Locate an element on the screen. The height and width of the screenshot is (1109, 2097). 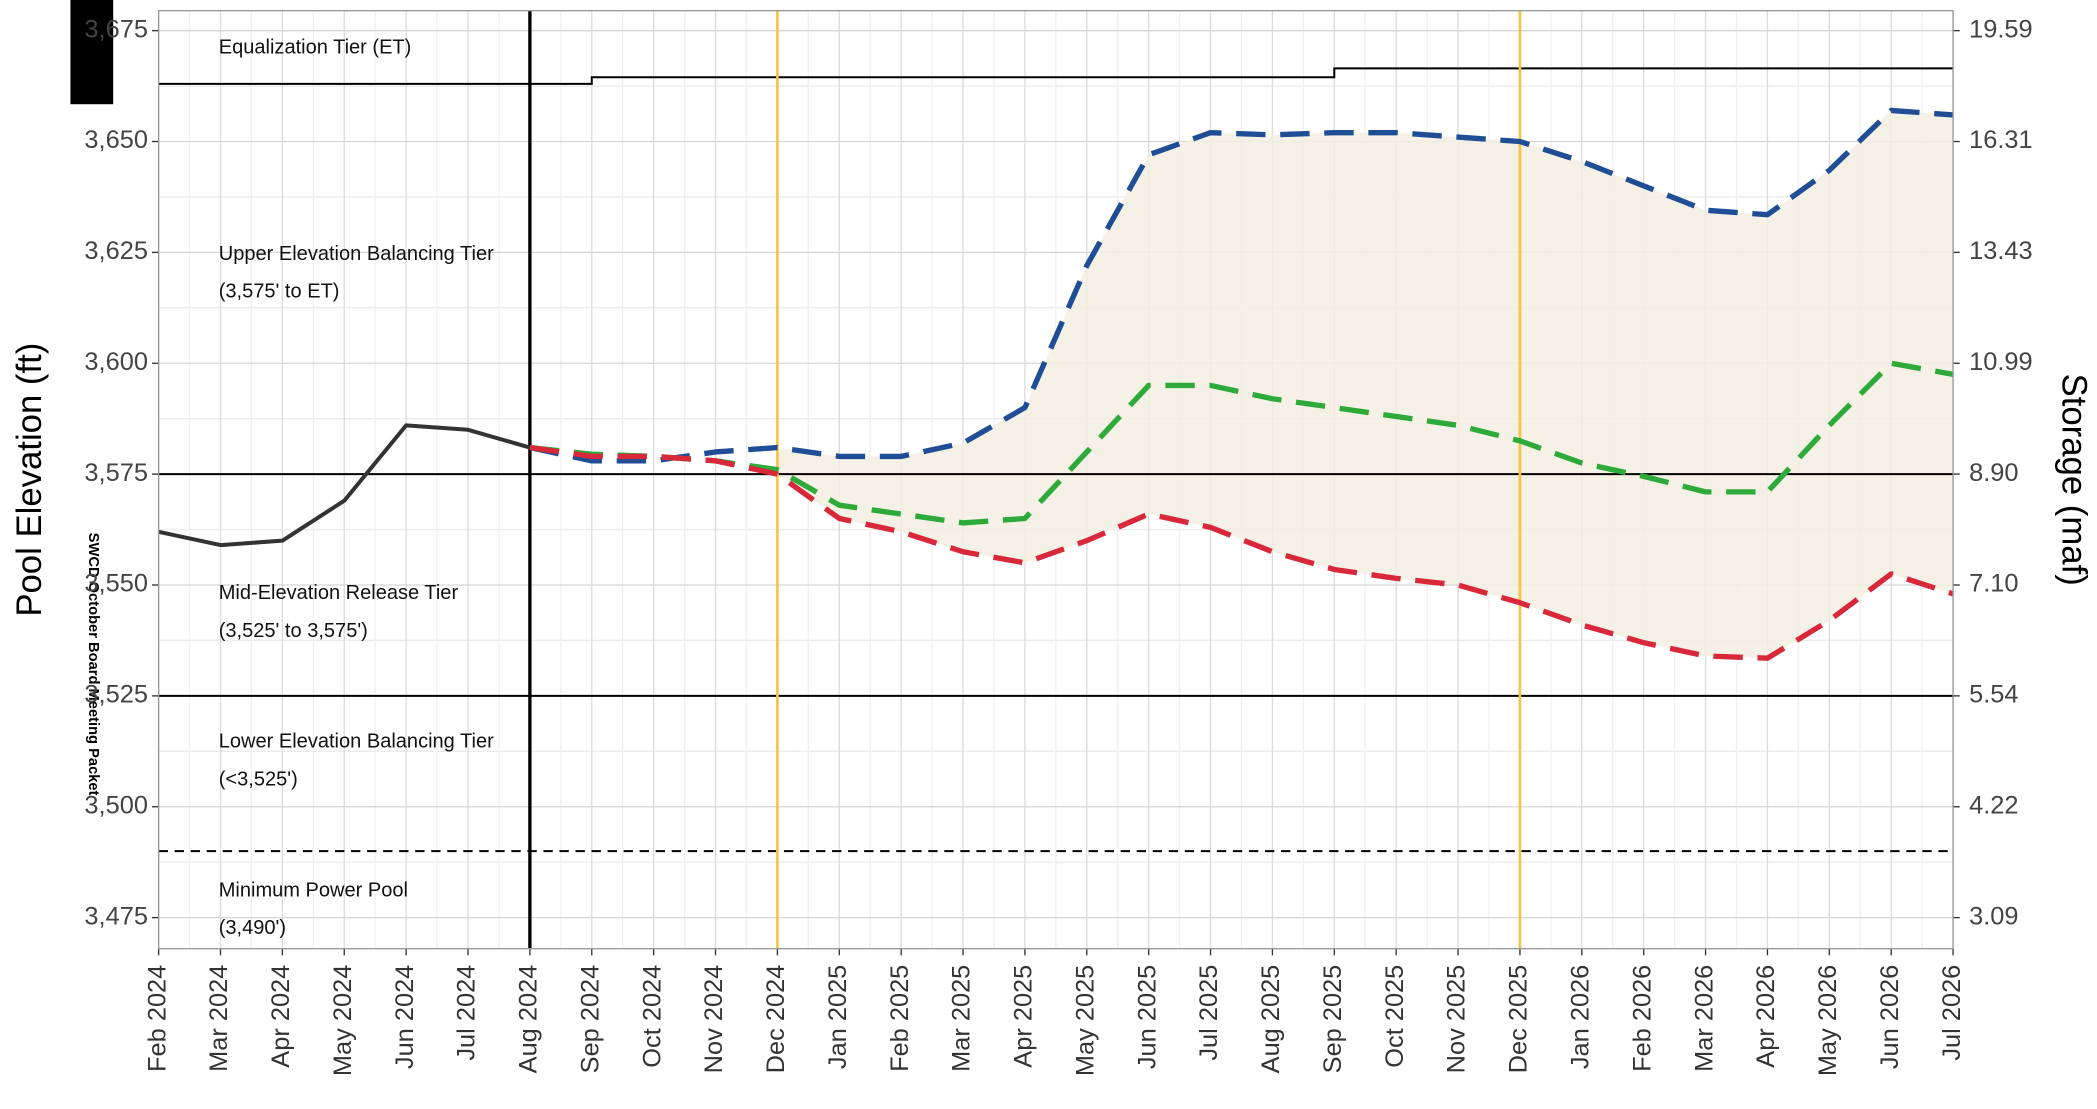
x-tick-label: Apr 2026 is located at coordinates (1766, 1016).